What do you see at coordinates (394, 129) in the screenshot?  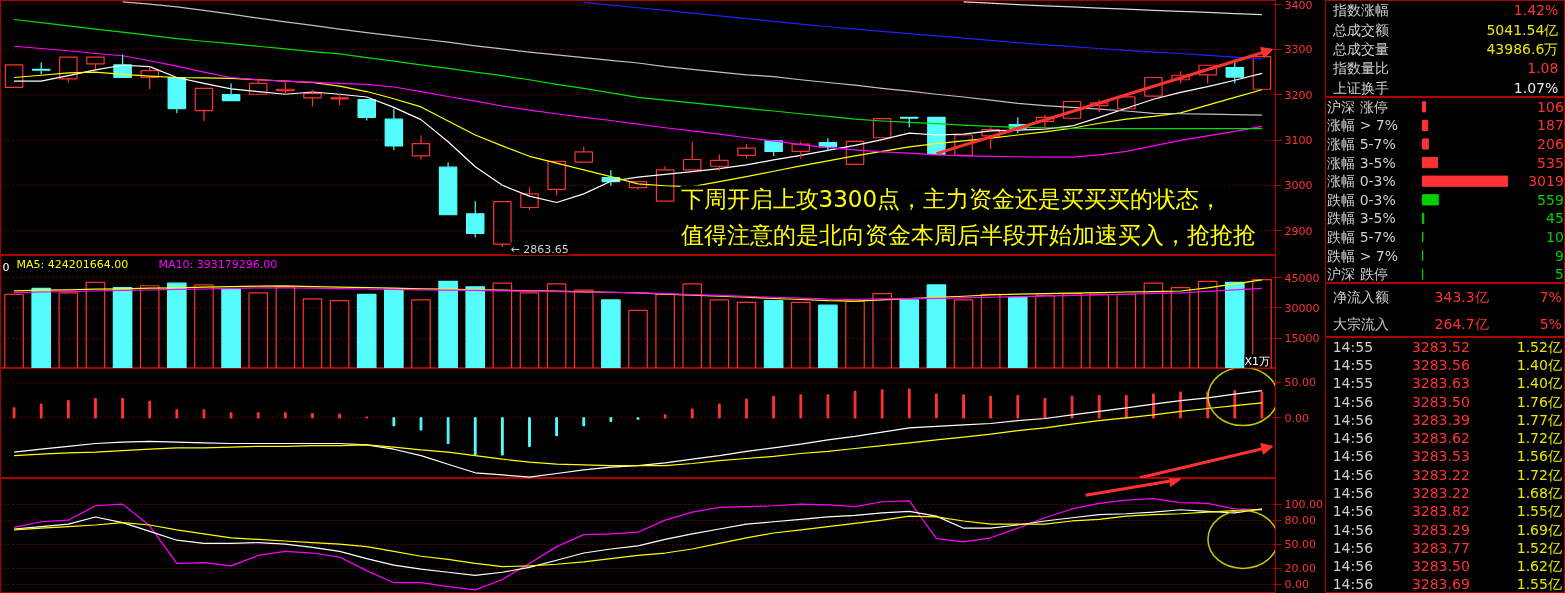 I see `candlestick` at bounding box center [394, 129].